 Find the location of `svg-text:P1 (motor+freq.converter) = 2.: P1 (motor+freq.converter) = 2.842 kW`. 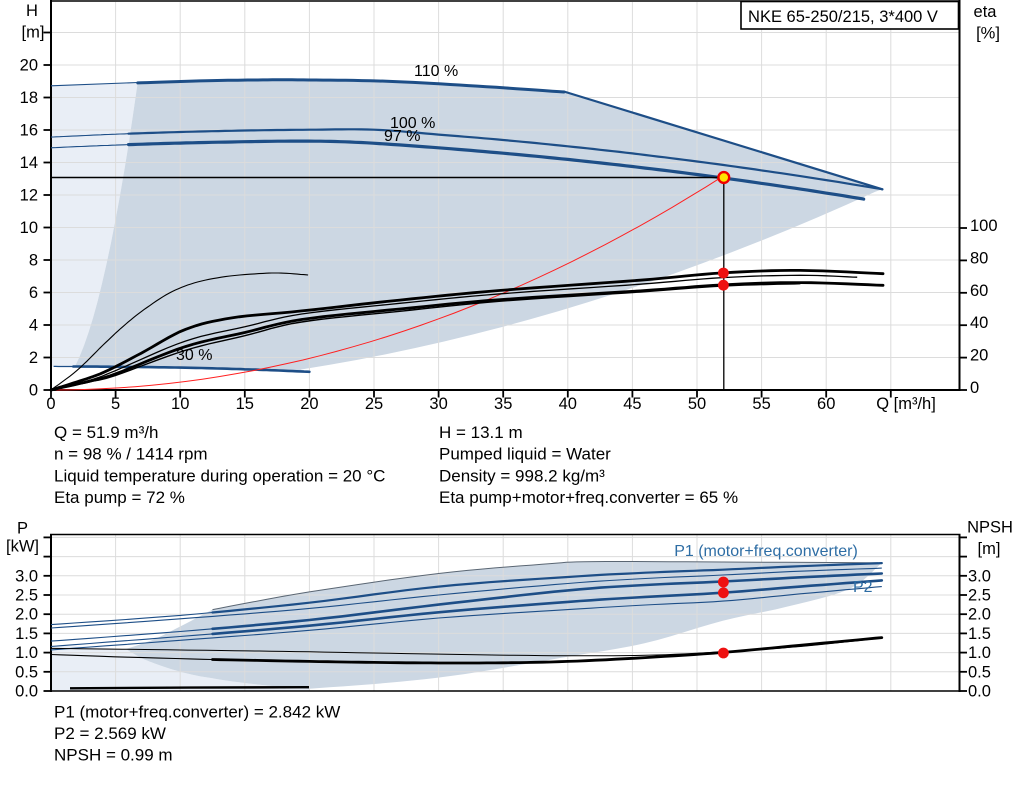

svg-text:P1 (motor+freq.converter) = 2.: P1 (motor+freq.converter) = 2.842 kW is located at coordinates (197, 712).